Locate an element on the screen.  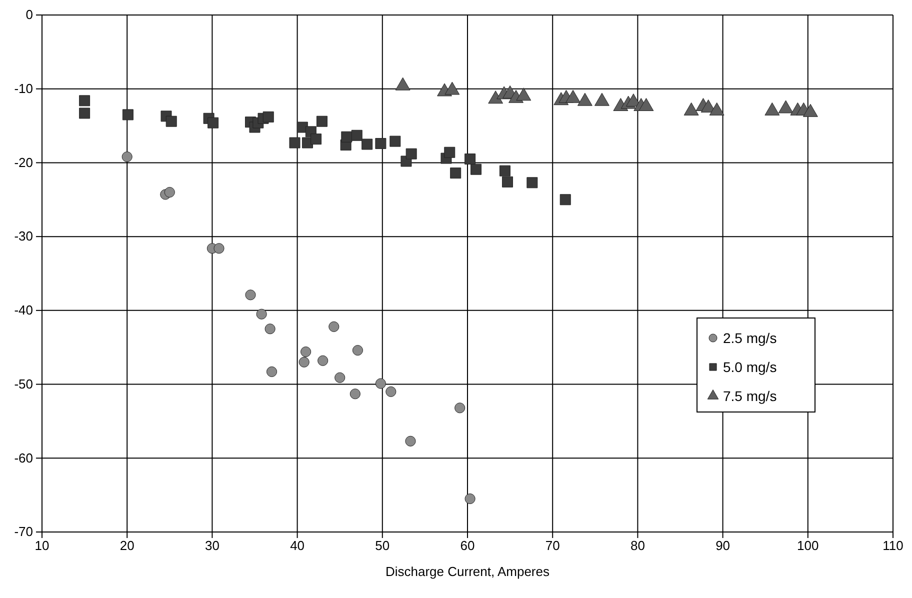
x-tick-label: 30 is located at coordinates (212, 546).